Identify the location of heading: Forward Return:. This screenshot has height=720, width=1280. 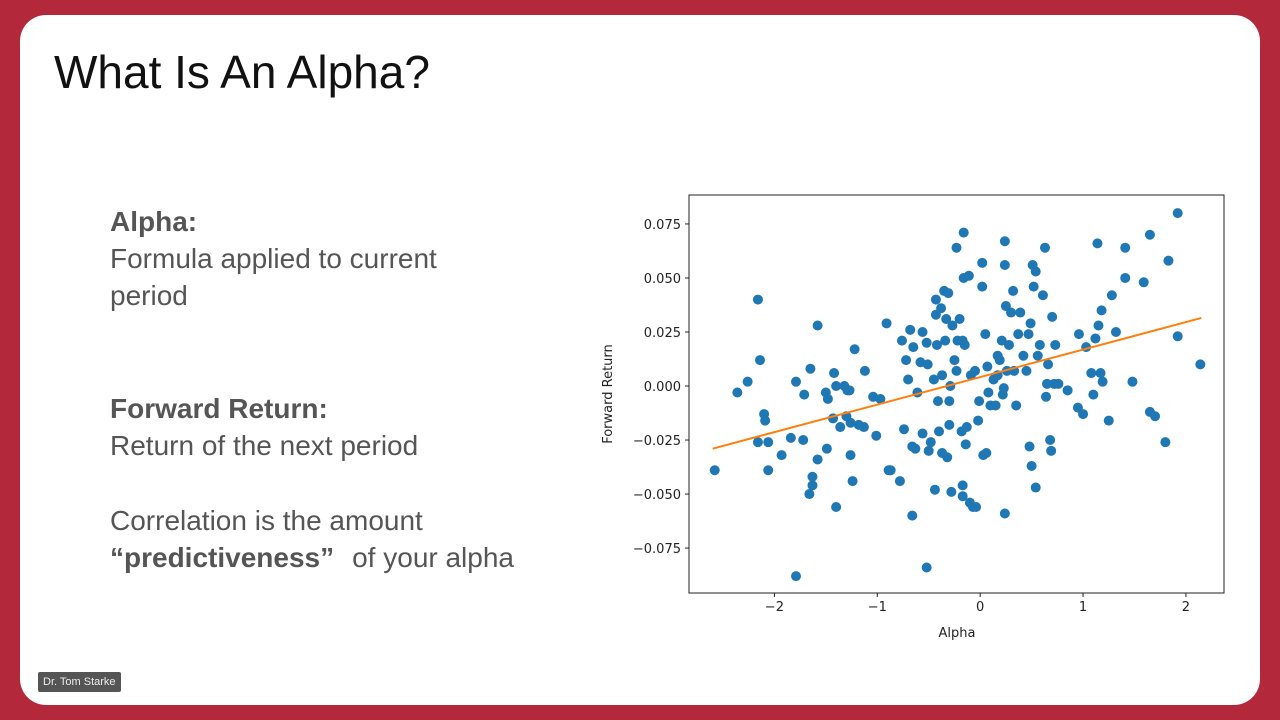
(219, 408).